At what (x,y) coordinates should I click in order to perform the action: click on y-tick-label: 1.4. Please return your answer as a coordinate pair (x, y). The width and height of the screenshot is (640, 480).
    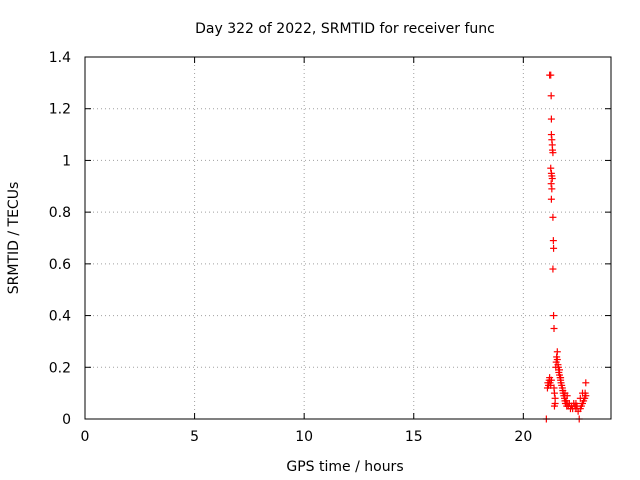
    Looking at the image, I should click on (60, 58).